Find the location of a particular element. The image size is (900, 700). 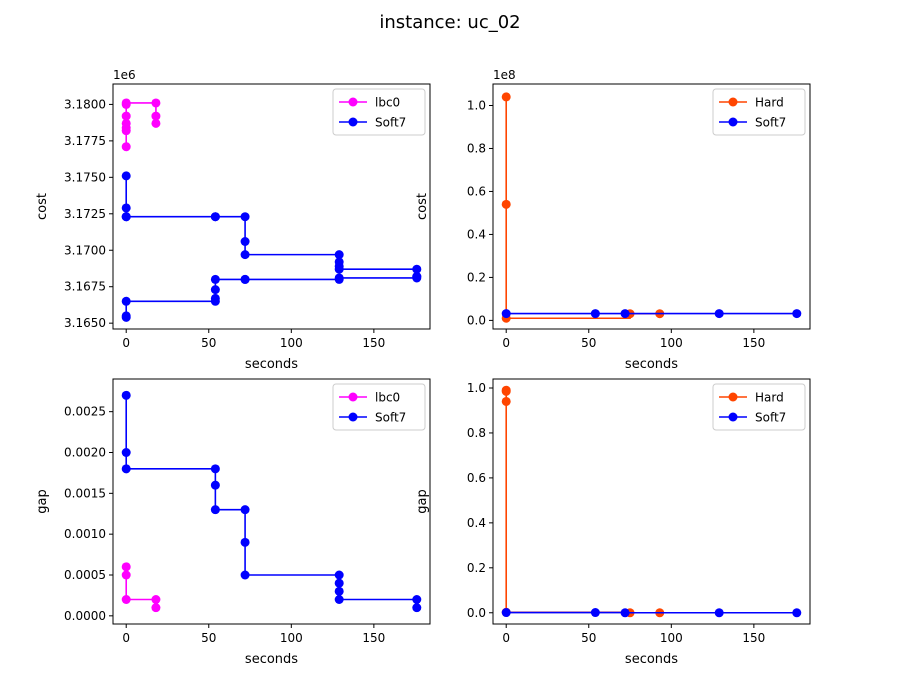

y-axis-label: cost is located at coordinates (42, 206).